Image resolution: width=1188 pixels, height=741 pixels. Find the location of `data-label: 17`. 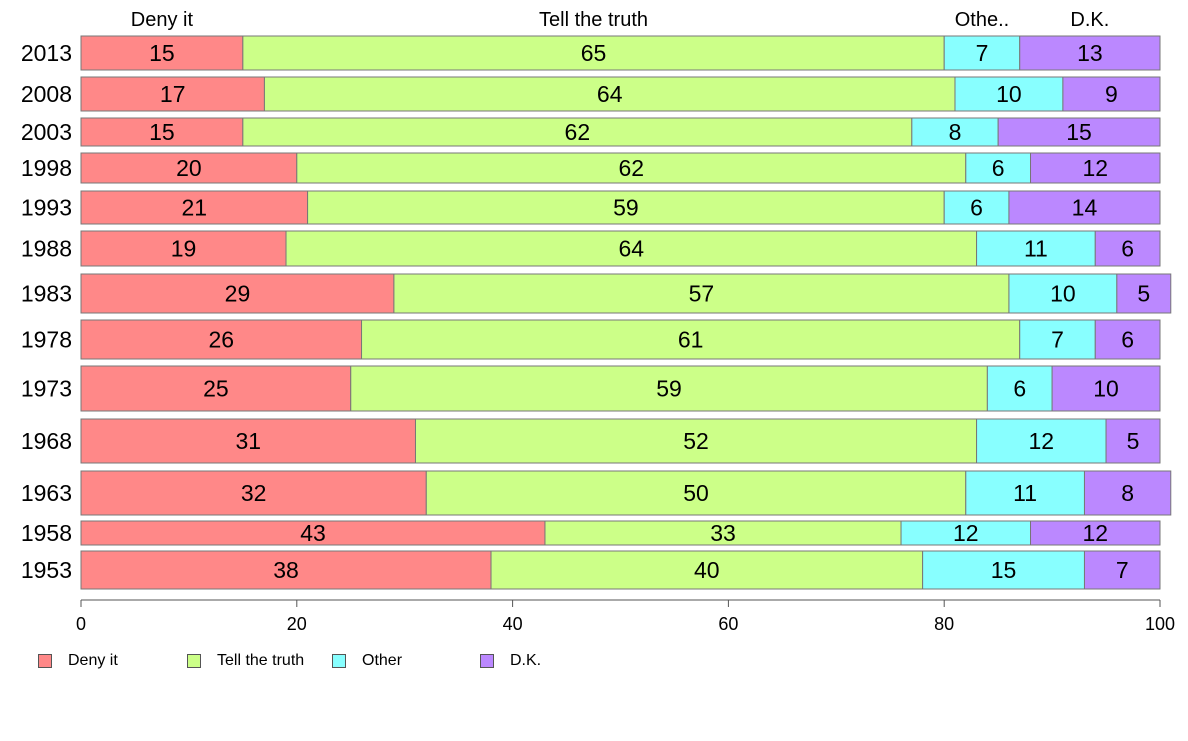

data-label: 17 is located at coordinates (173, 94).